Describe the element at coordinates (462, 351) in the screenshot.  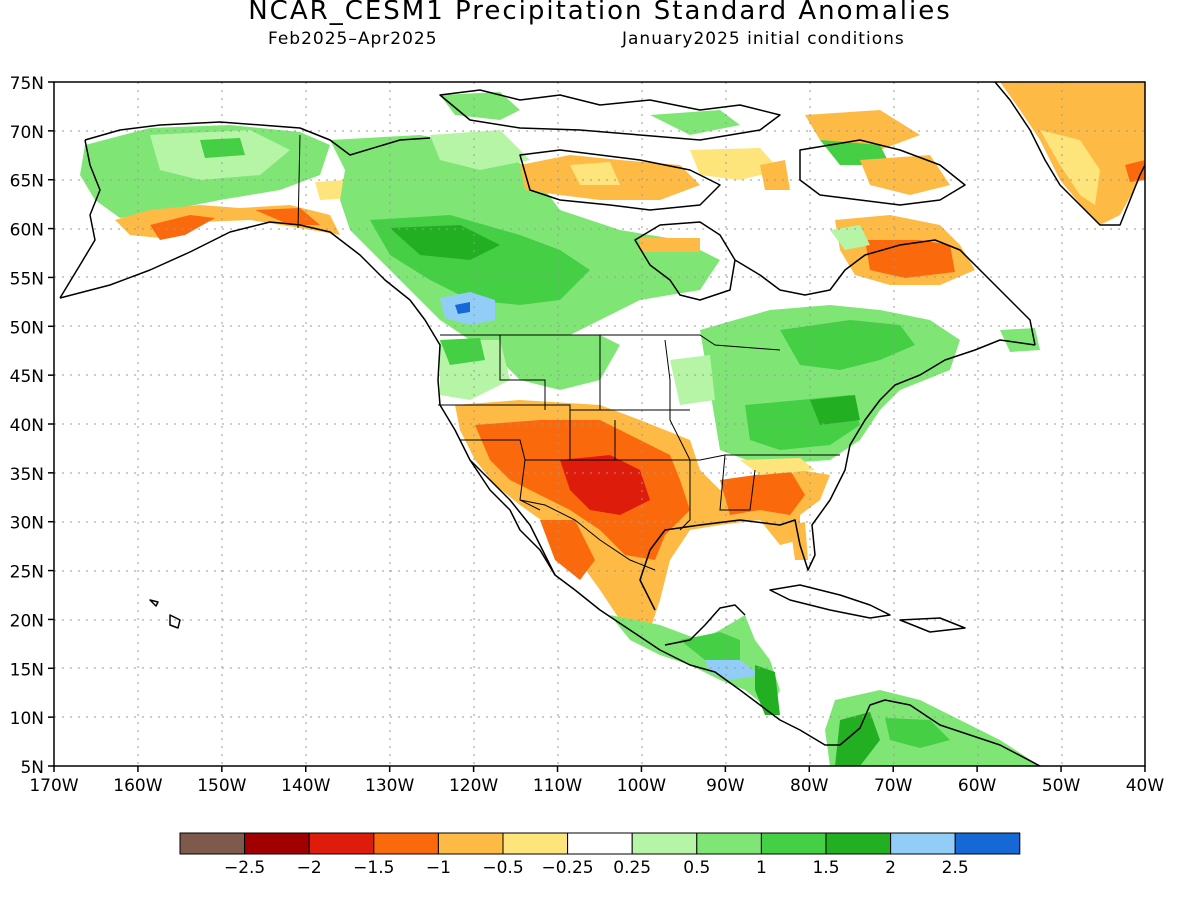
I see `washington-moderate` at that location.